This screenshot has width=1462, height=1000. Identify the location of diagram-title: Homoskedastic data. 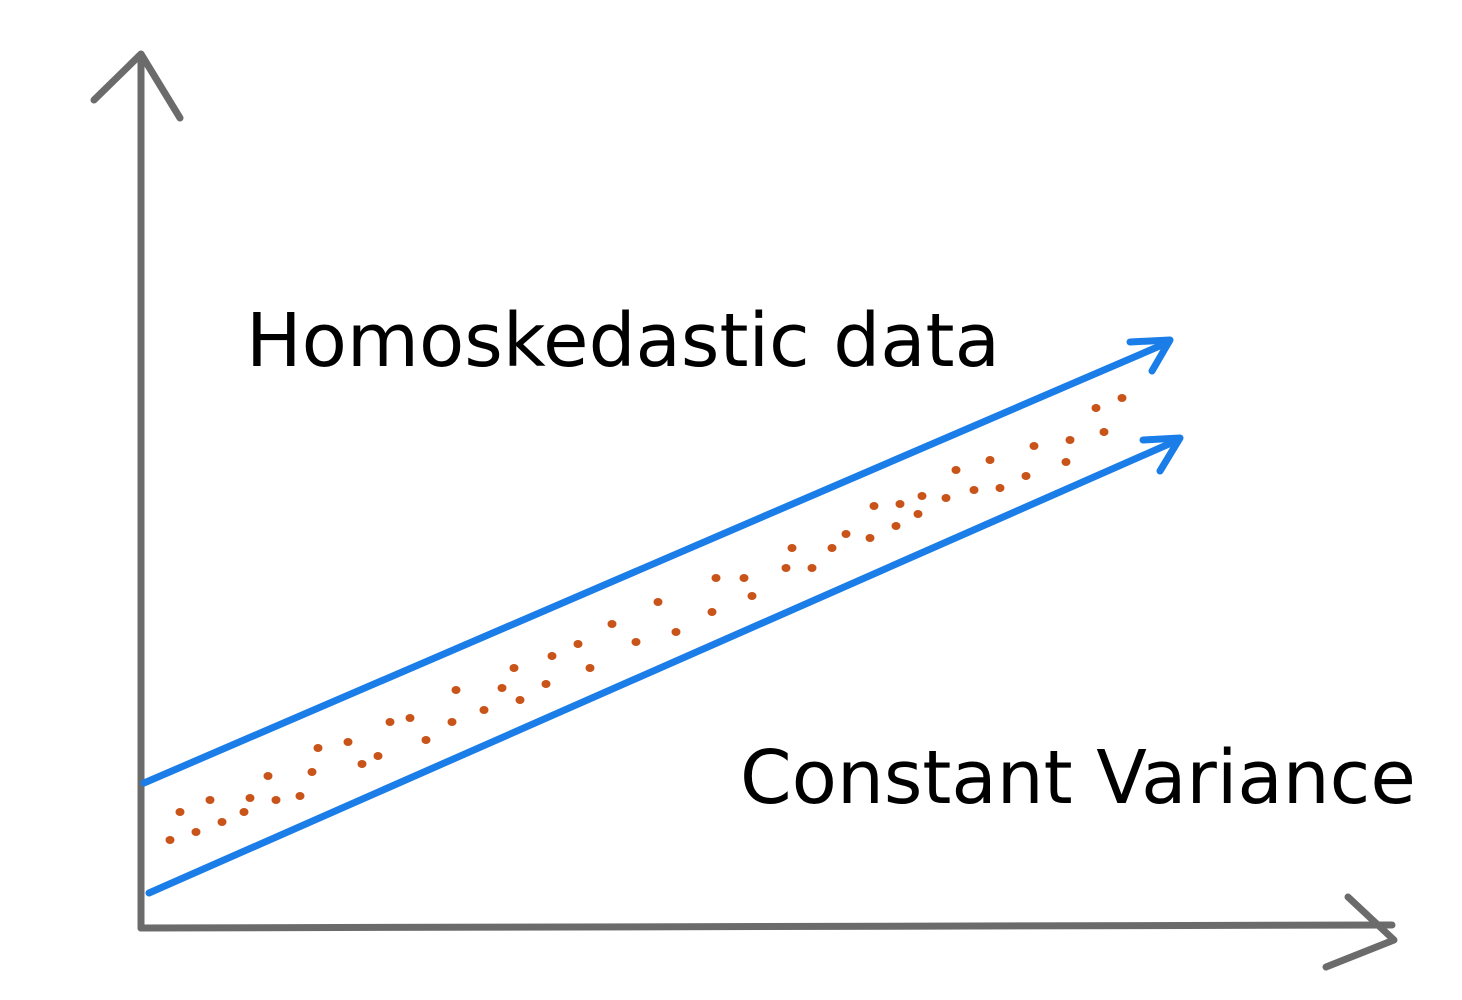
(623, 341).